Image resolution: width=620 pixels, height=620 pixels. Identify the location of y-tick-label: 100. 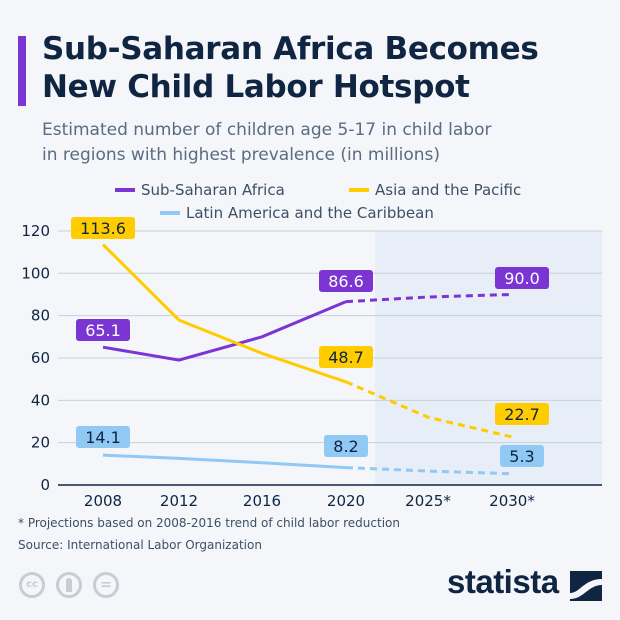
(35, 273).